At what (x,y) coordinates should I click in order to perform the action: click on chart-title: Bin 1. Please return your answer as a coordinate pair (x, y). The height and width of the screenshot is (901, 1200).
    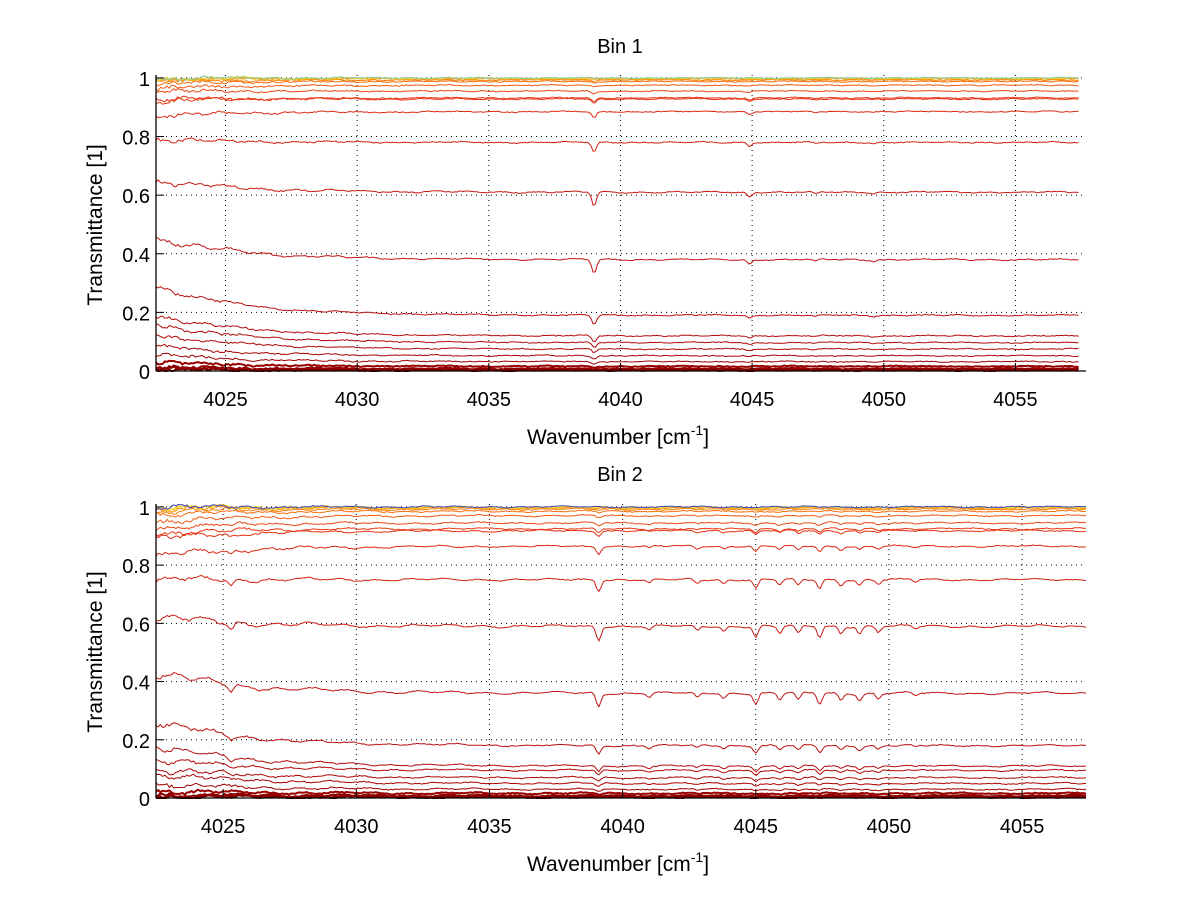
    Looking at the image, I should click on (620, 47).